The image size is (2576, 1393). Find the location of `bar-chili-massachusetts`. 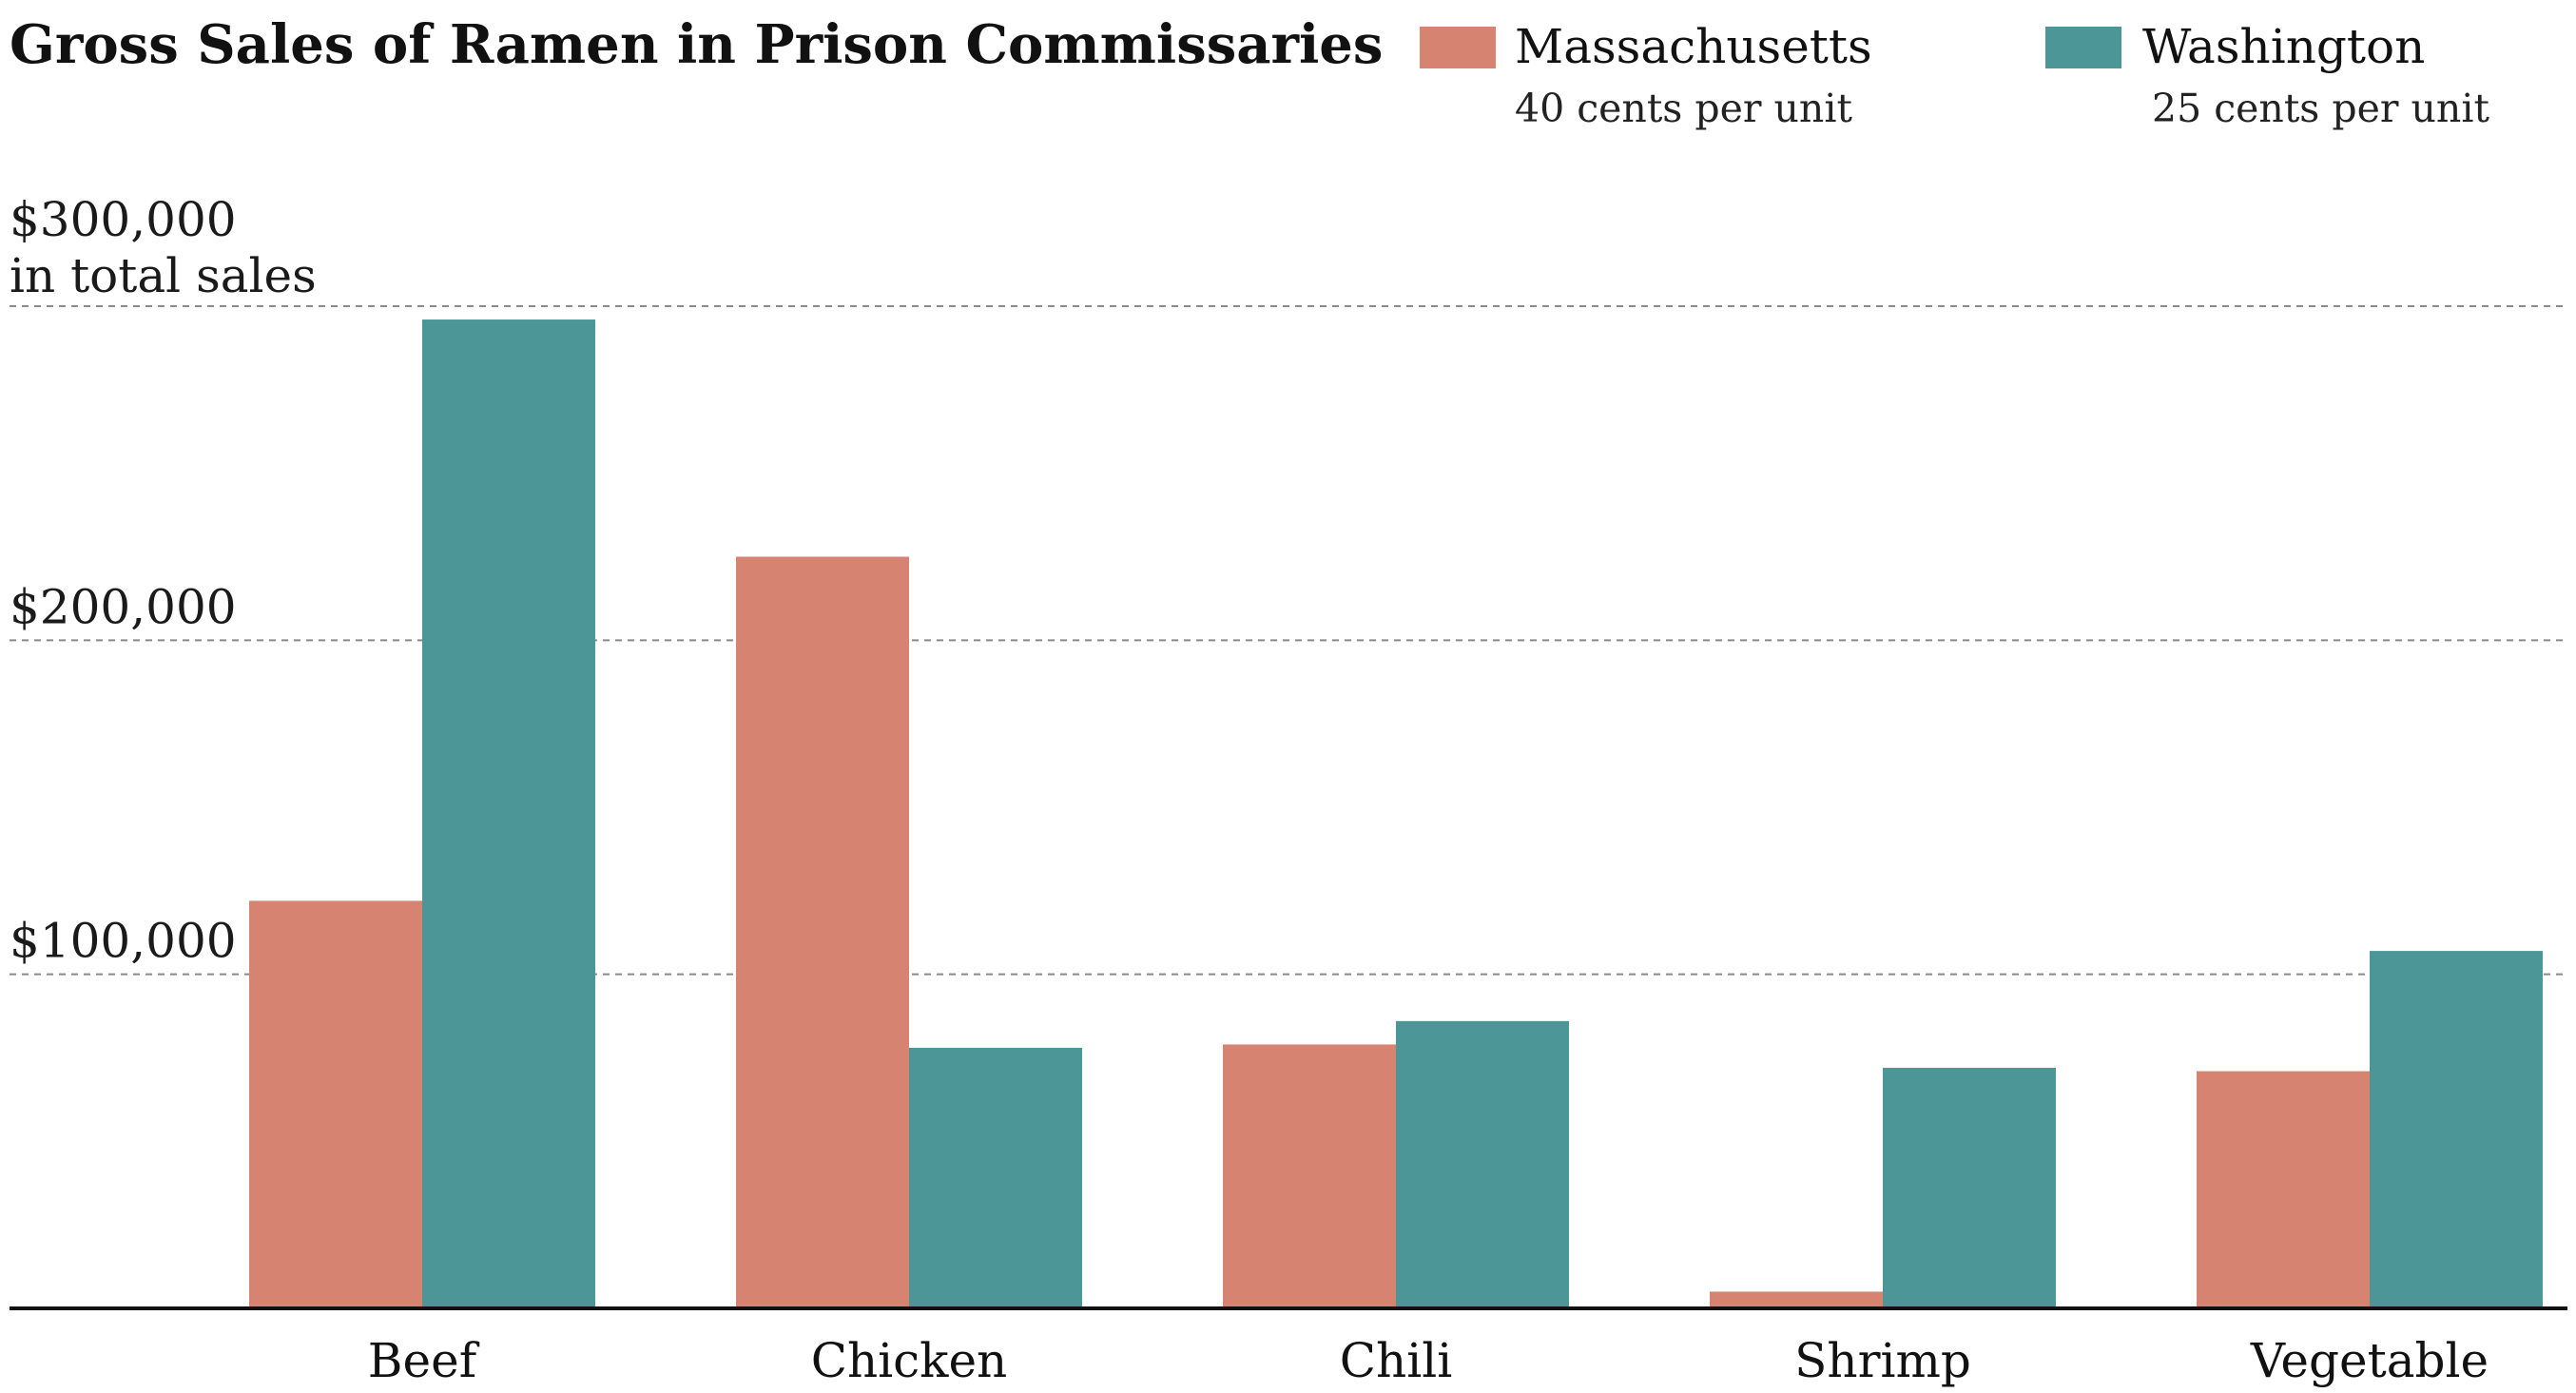

bar-chili-massachusetts is located at coordinates (1309, 1176).